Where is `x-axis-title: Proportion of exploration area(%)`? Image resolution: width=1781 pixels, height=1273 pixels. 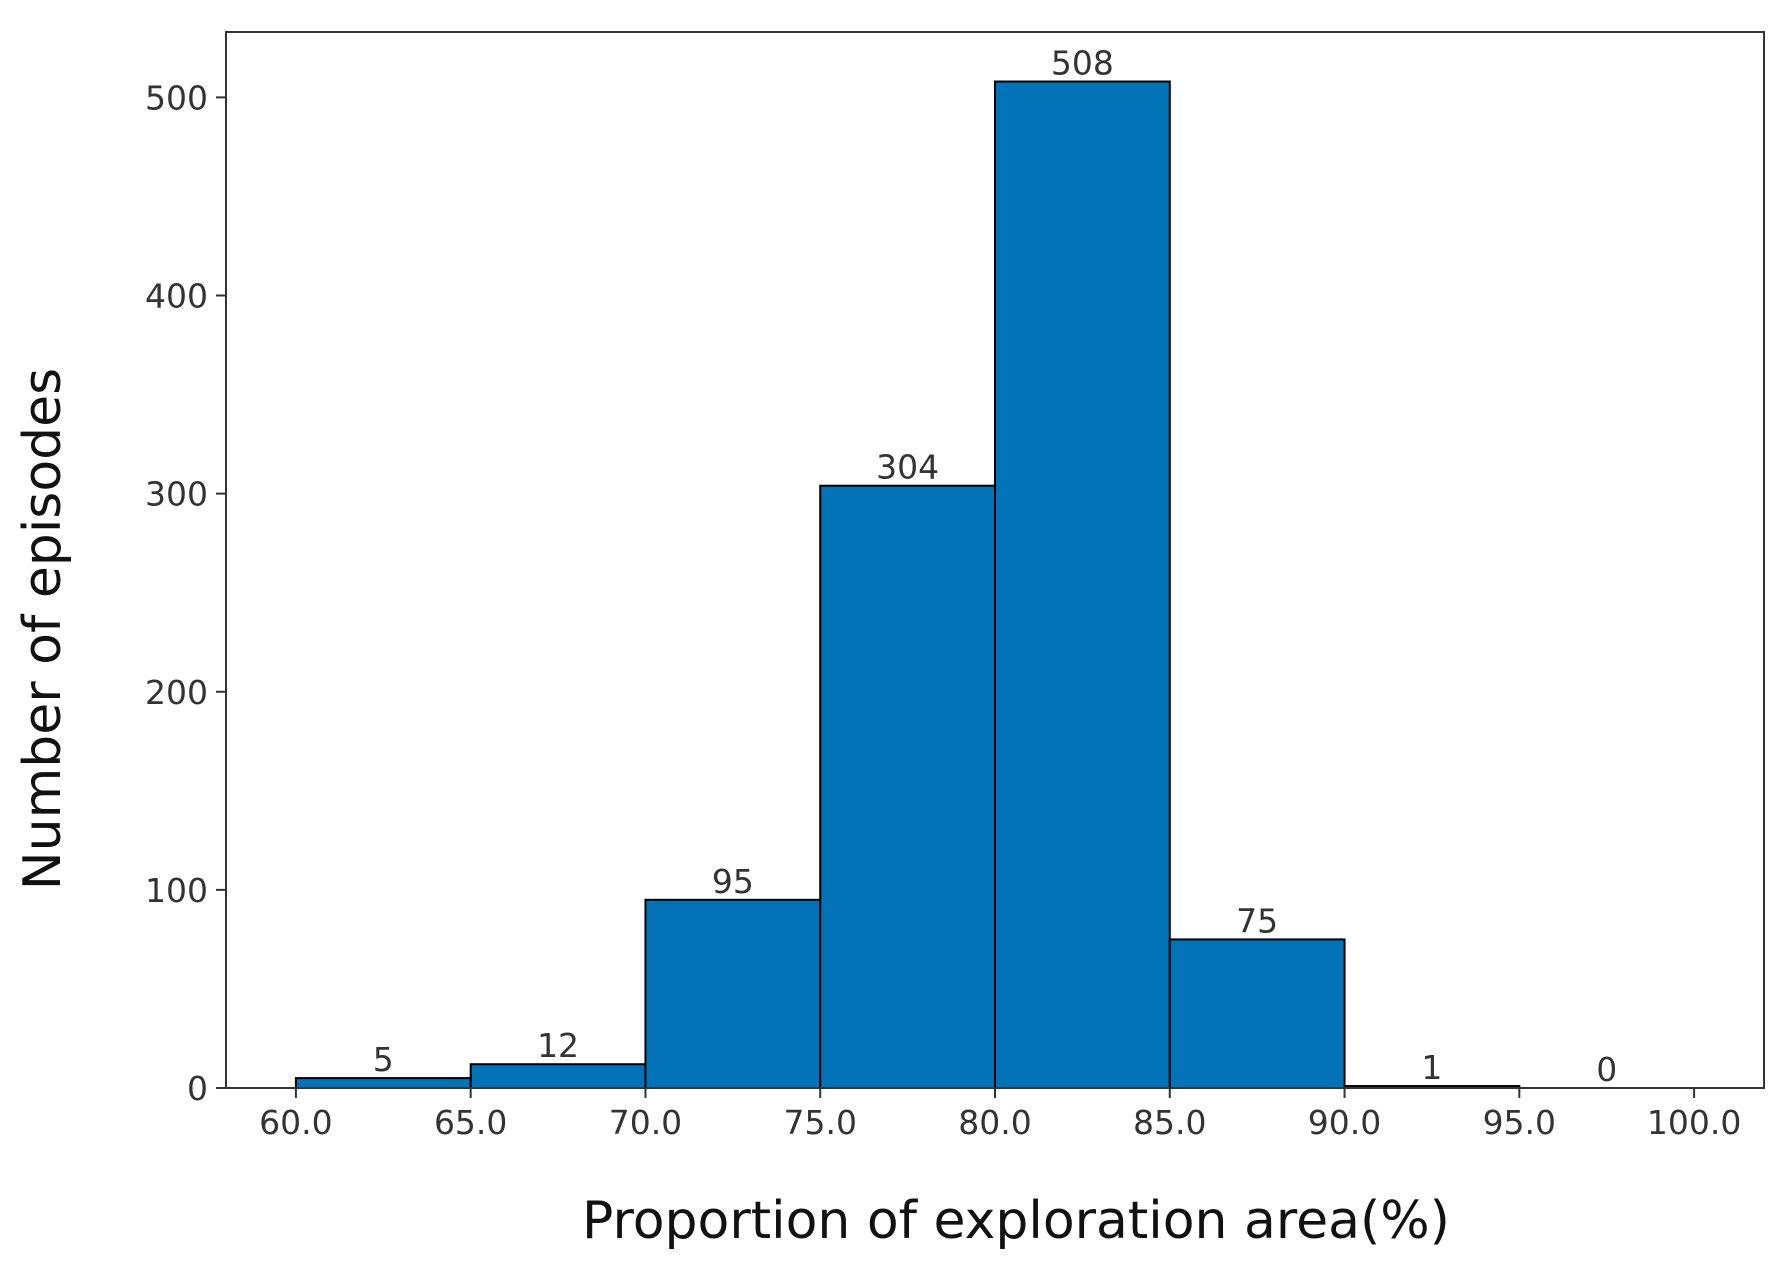 x-axis-title: Proportion of exploration area(%) is located at coordinates (1016, 1221).